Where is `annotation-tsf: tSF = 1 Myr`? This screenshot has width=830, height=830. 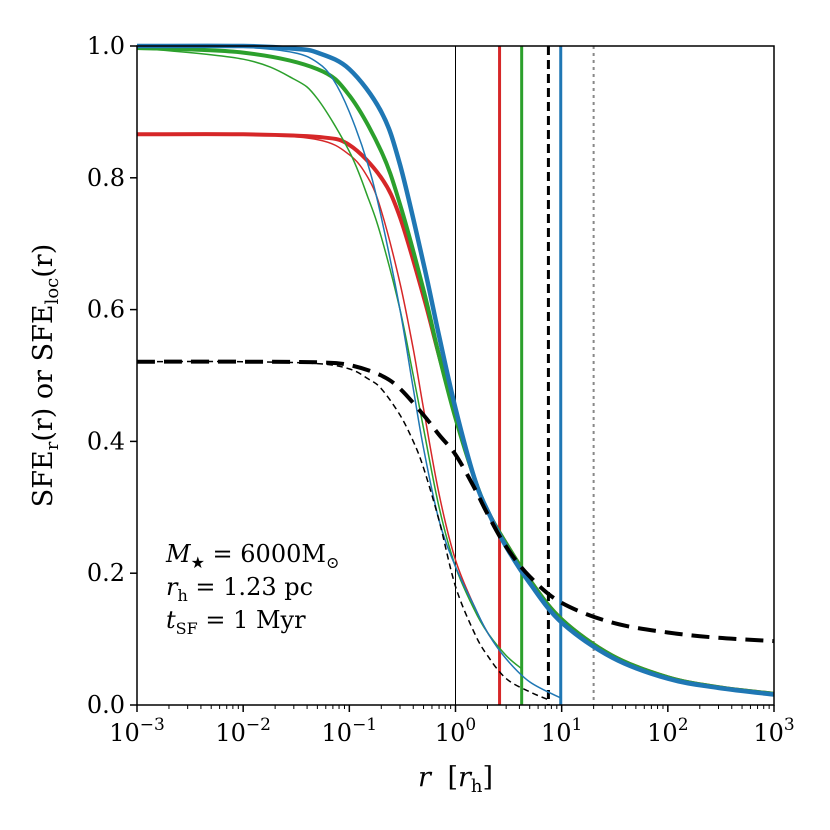
annotation-tsf: tSF = 1 Myr is located at coordinates (236, 622).